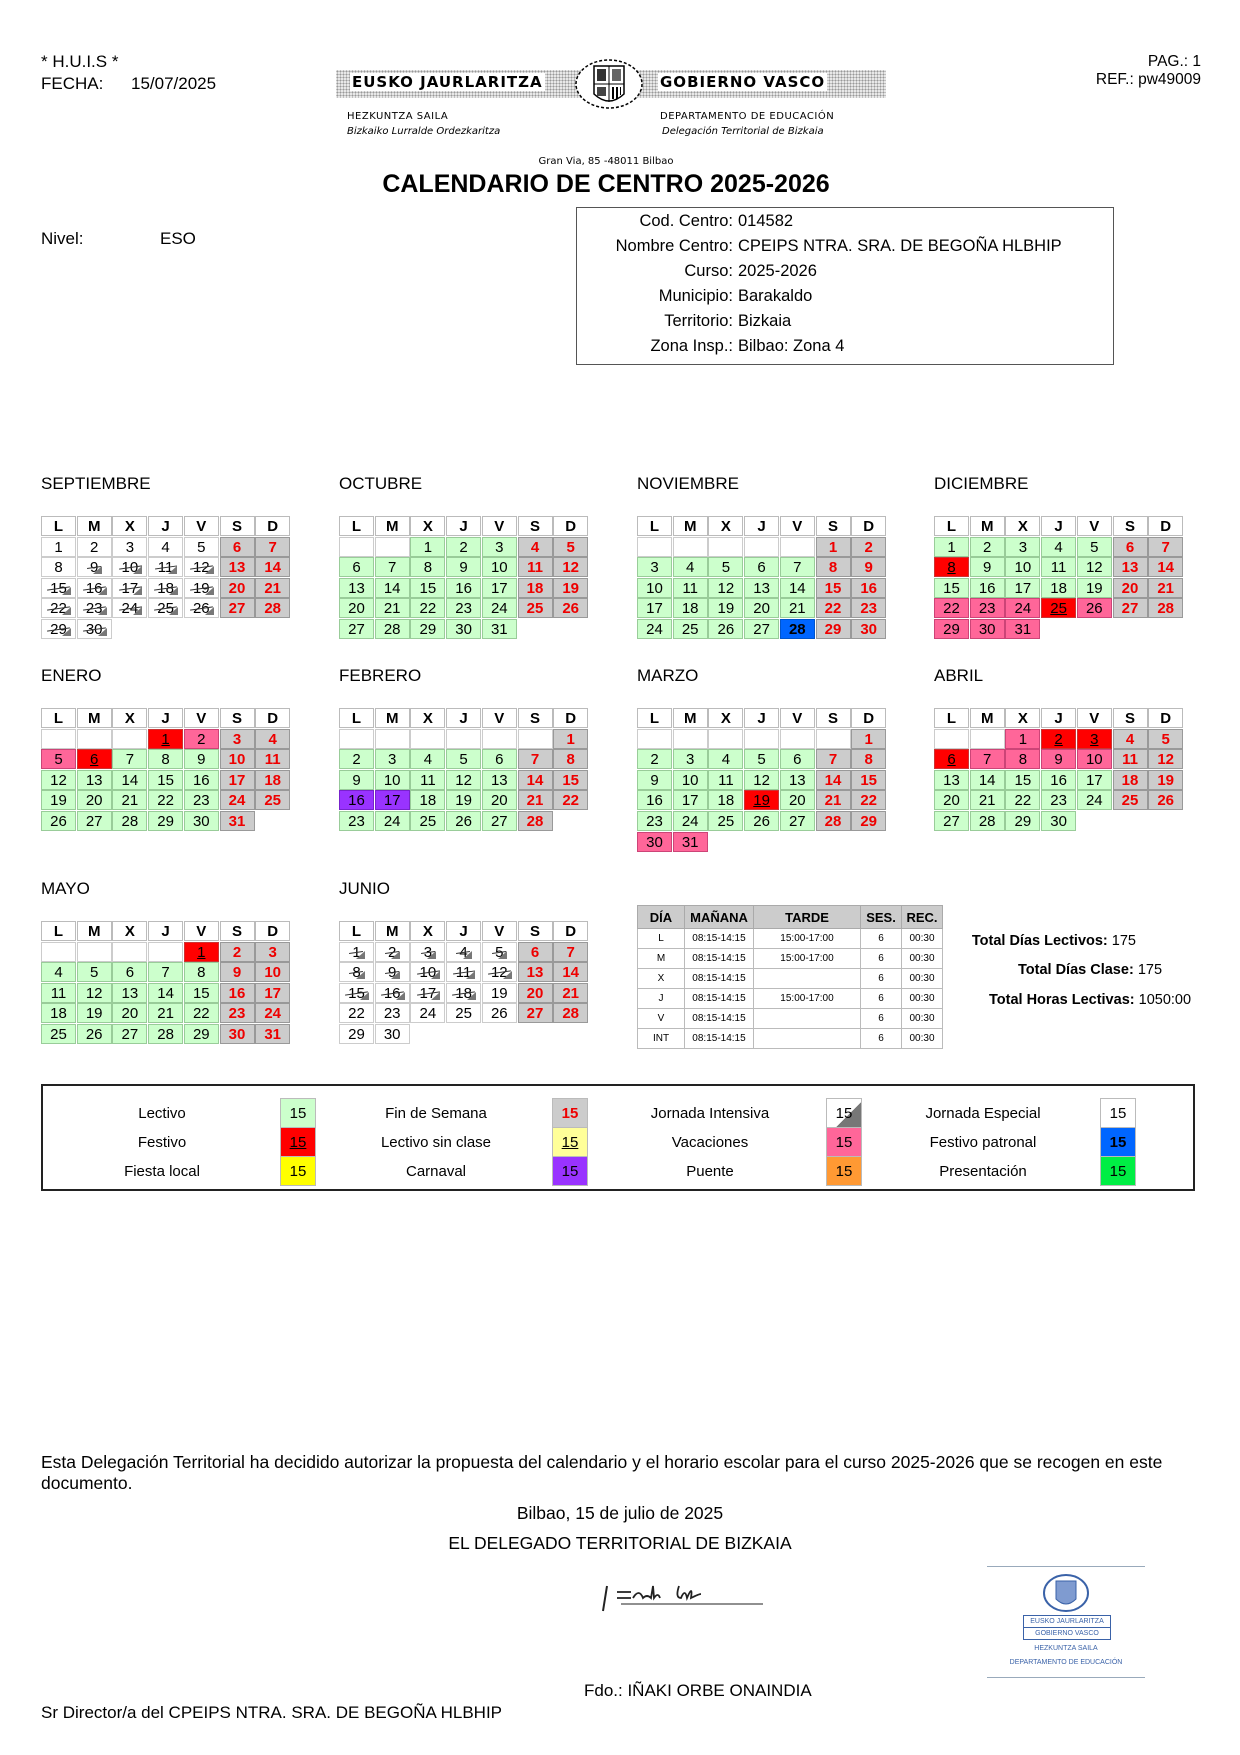 The image size is (1240, 1755). What do you see at coordinates (1174, 61) in the screenshot?
I see `page-number: PAG.: 1` at bounding box center [1174, 61].